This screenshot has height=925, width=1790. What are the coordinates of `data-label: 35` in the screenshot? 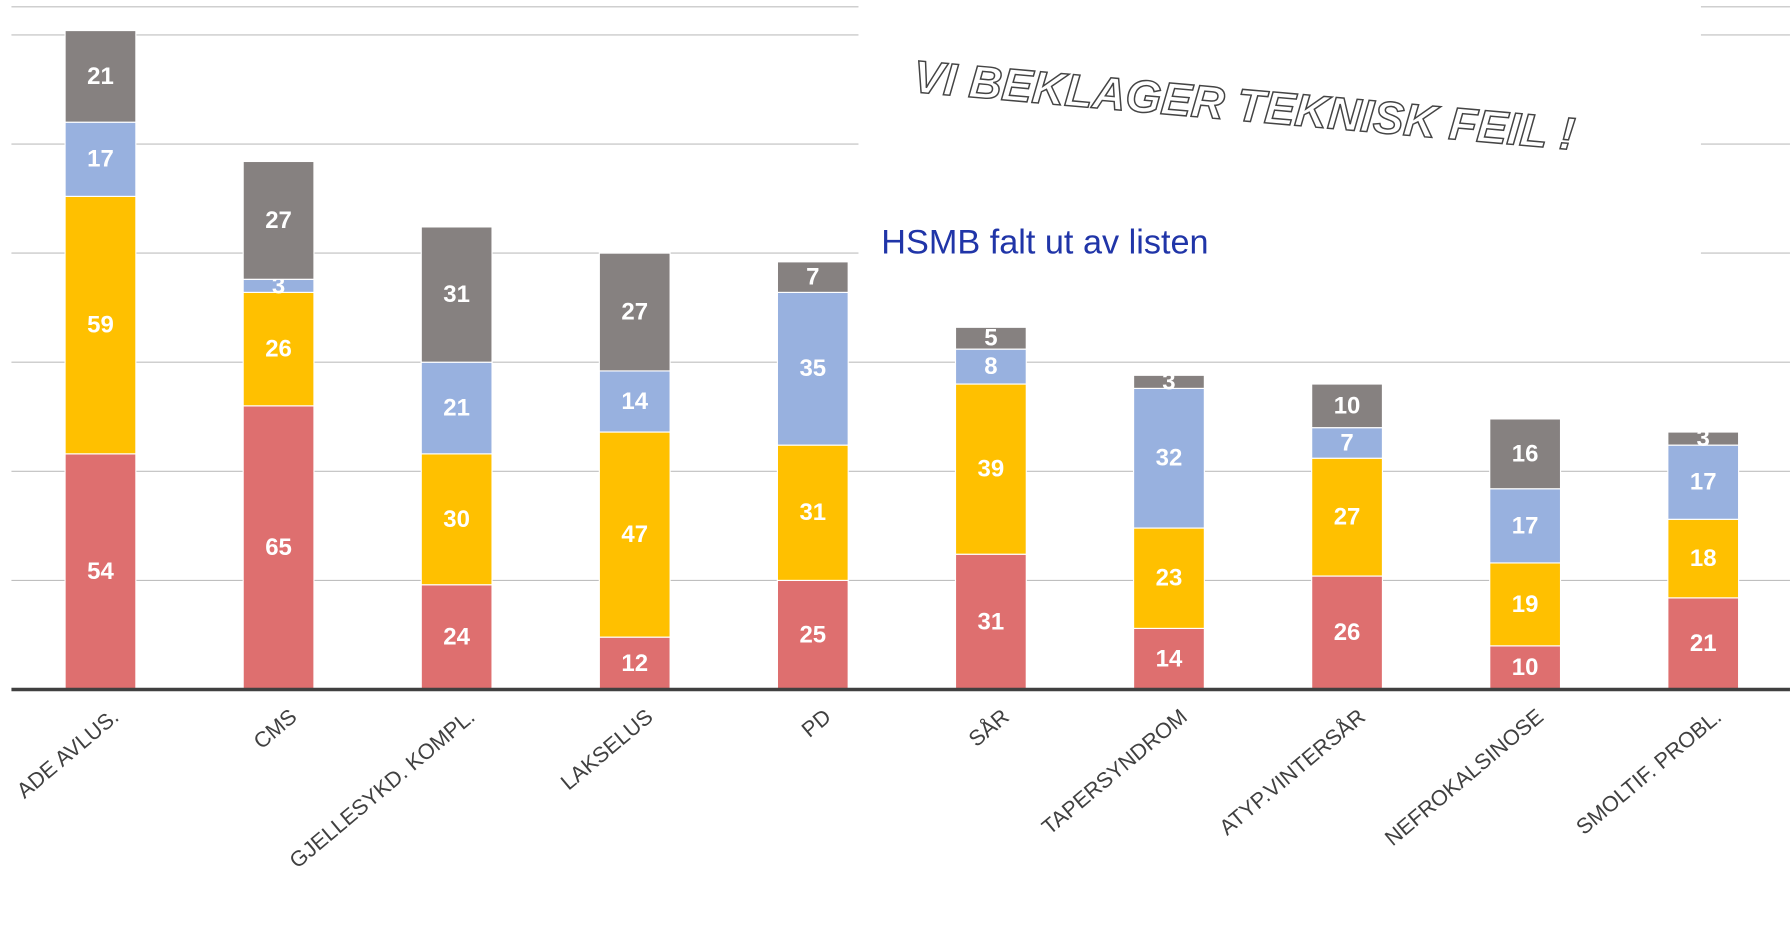 It's located at (812, 368).